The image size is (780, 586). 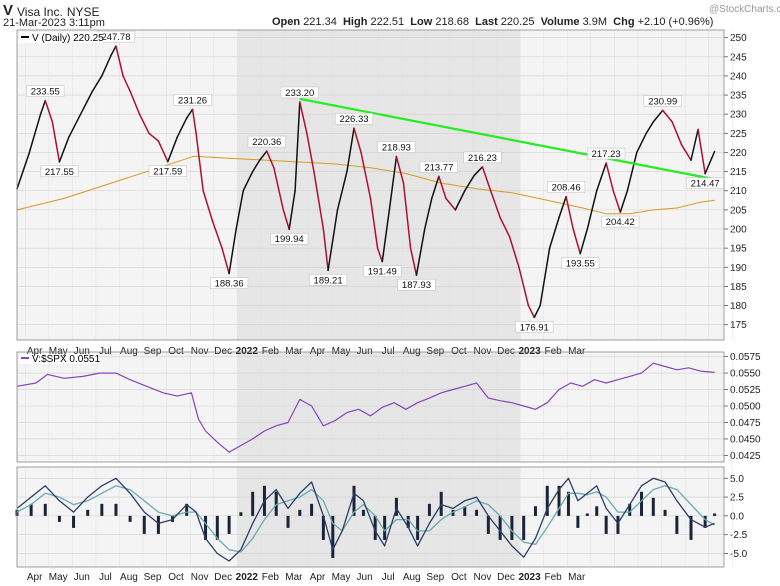 What do you see at coordinates (66, 359) in the screenshot?
I see `ratio-legend: V:$SPX 0.0551` at bounding box center [66, 359].